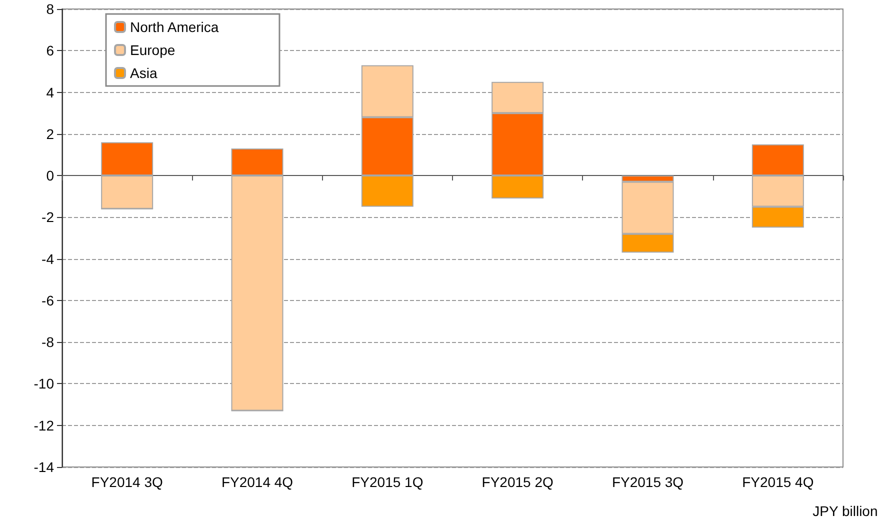 The height and width of the screenshot is (522, 886). Describe the element at coordinates (44, 384) in the screenshot. I see `y-tick-label: -10` at that location.